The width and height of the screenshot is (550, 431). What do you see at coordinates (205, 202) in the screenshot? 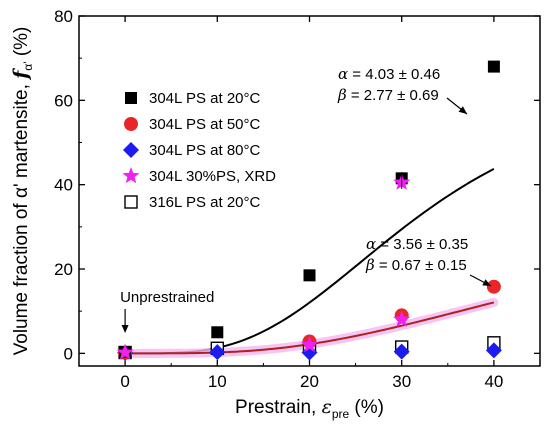
I see `legend-label: 316L PS at 20°C` at bounding box center [205, 202].